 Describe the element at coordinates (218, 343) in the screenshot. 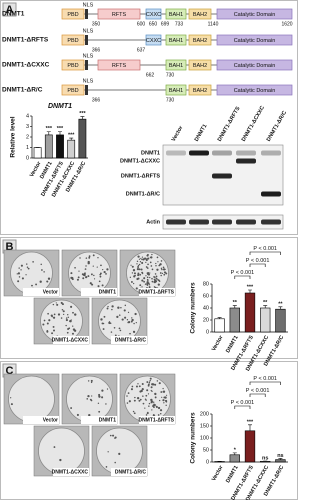

I see `x-tick-label: Vector` at that location.